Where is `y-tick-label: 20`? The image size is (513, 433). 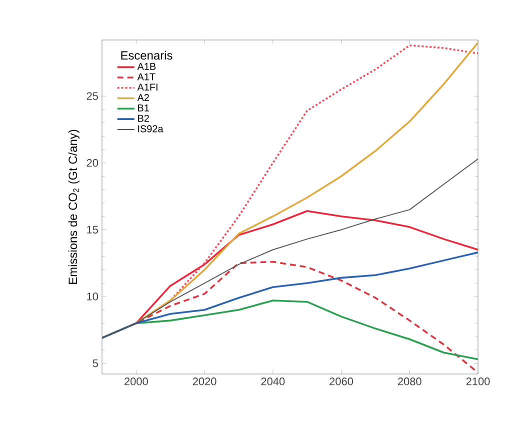
y-tick-label: 20 is located at coordinates (92, 163).